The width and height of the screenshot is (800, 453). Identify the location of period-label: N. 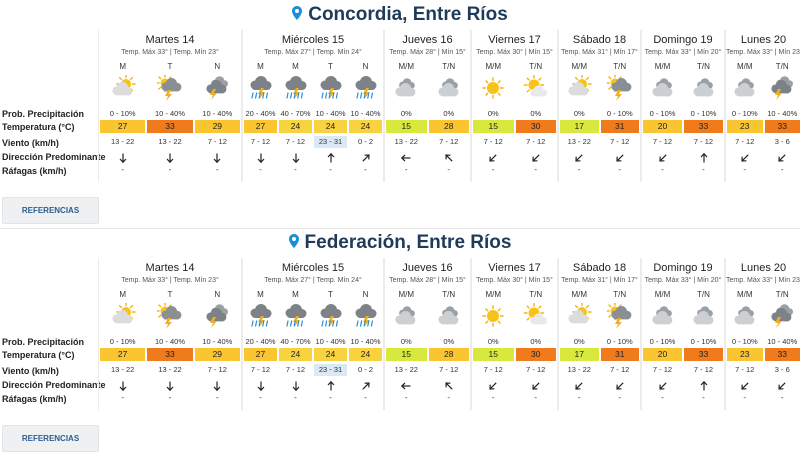
(365, 66).